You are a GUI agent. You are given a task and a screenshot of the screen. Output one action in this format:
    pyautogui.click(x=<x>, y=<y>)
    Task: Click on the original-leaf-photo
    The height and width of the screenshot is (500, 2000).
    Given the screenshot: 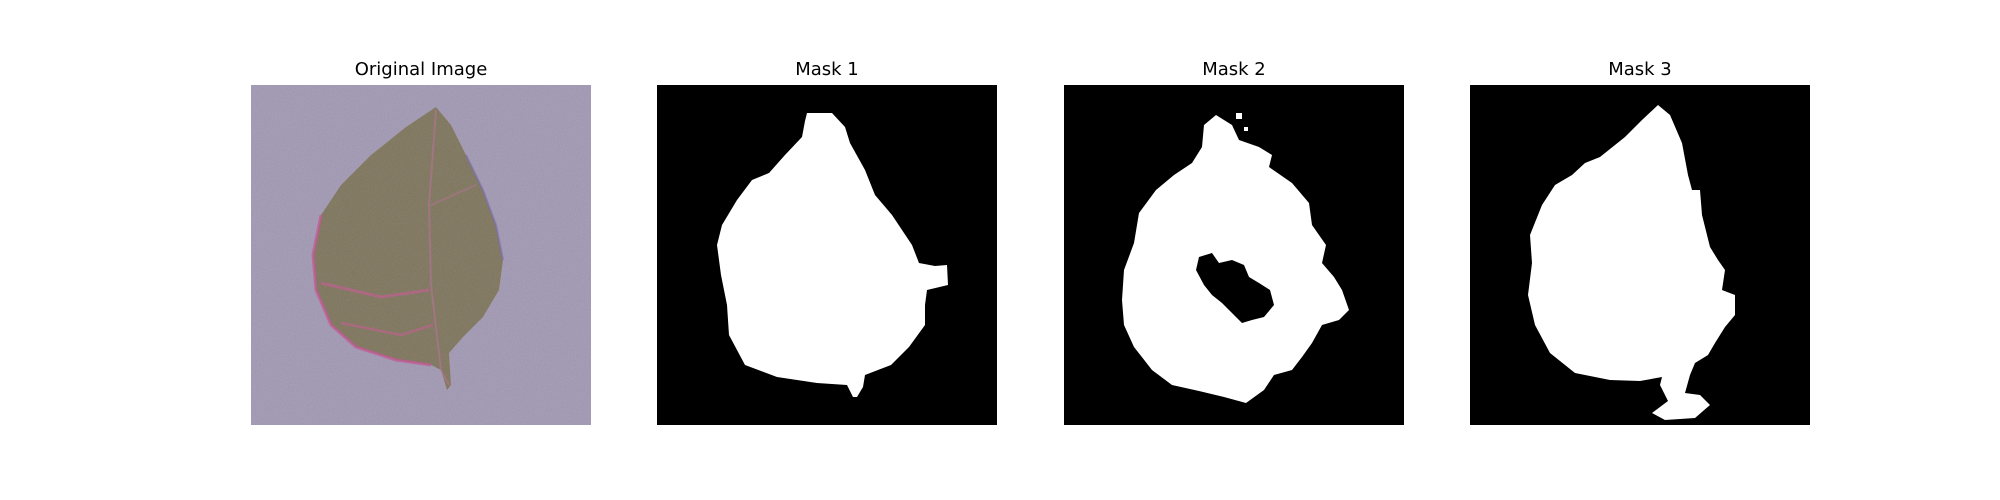 What is the action you would take?
    pyautogui.click(x=421, y=255)
    